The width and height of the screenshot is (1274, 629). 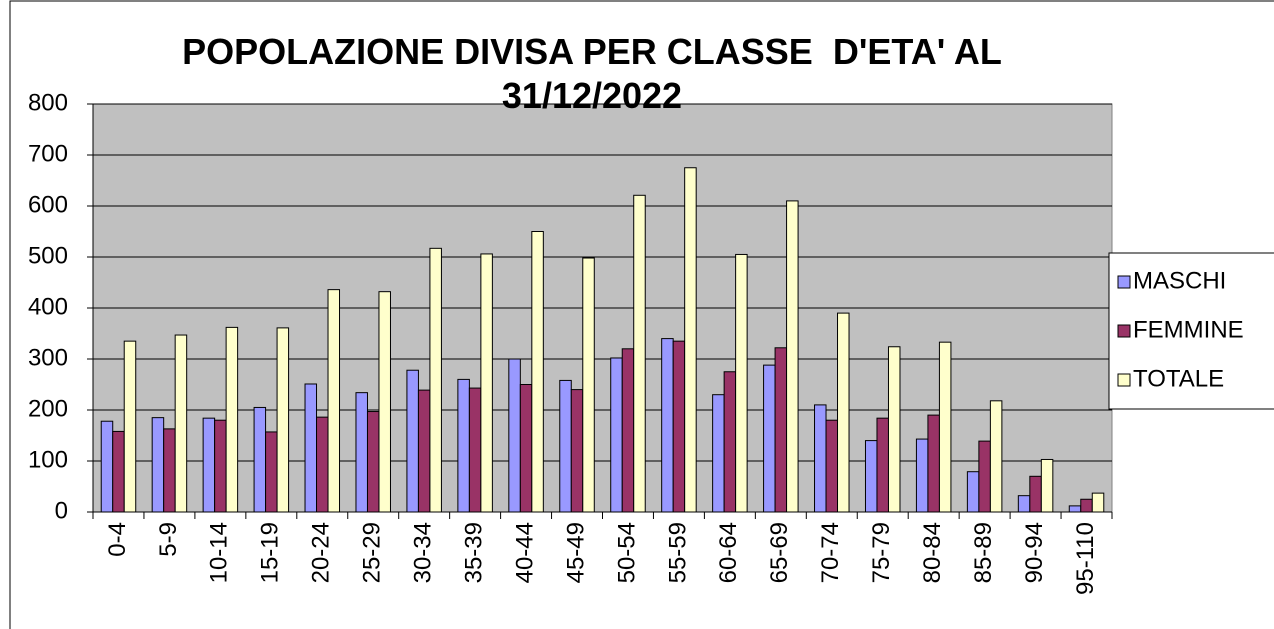 I want to click on x-tick-label: 80-84, so click(x=932, y=552).